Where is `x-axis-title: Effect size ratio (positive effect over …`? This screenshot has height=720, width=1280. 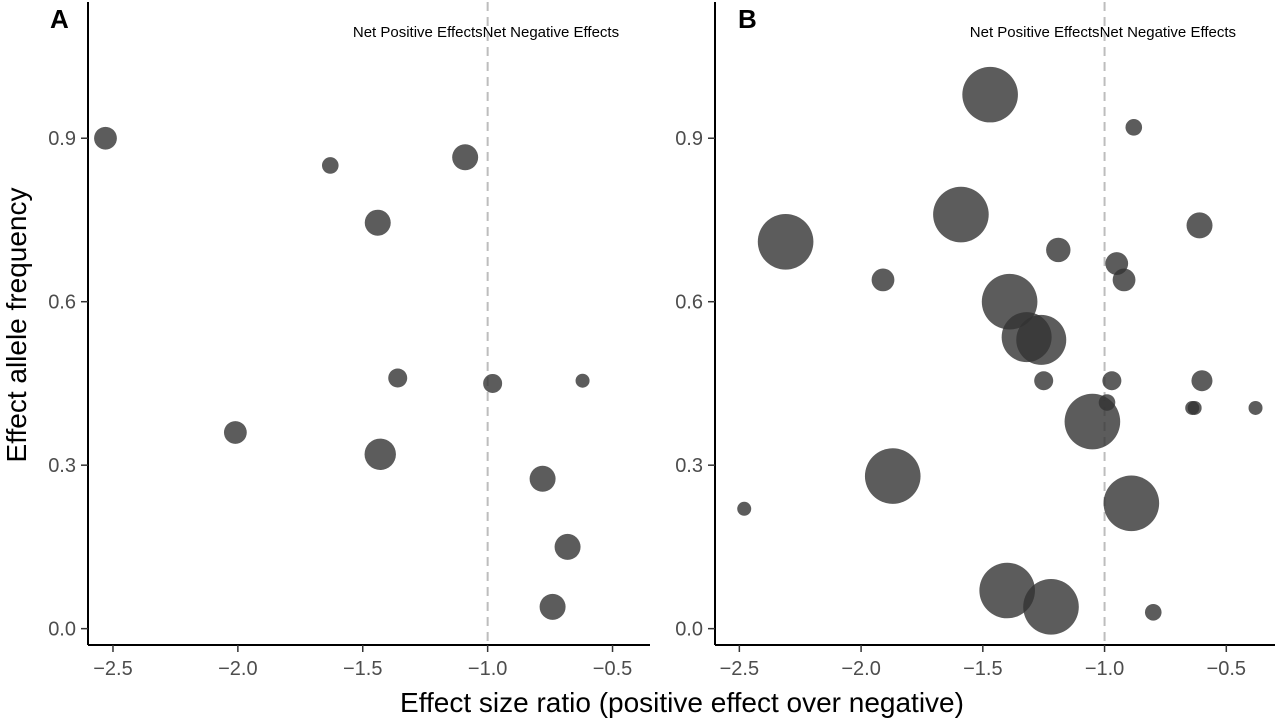 x-axis-title: Effect size ratio (positive effect over … is located at coordinates (682, 702).